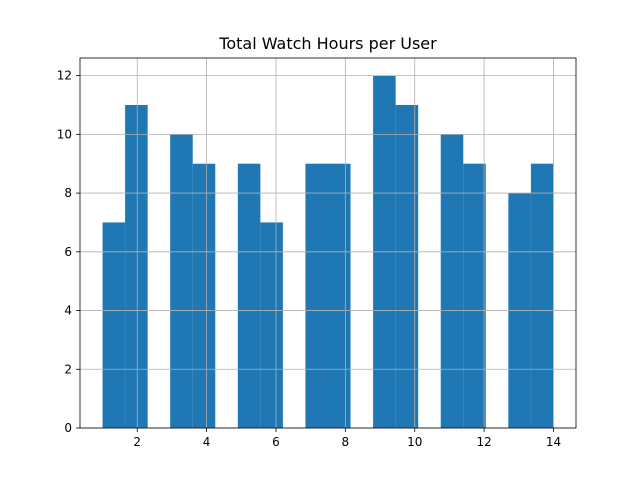  Describe the element at coordinates (346, 442) in the screenshot. I see `x-tick-label: 8` at that location.